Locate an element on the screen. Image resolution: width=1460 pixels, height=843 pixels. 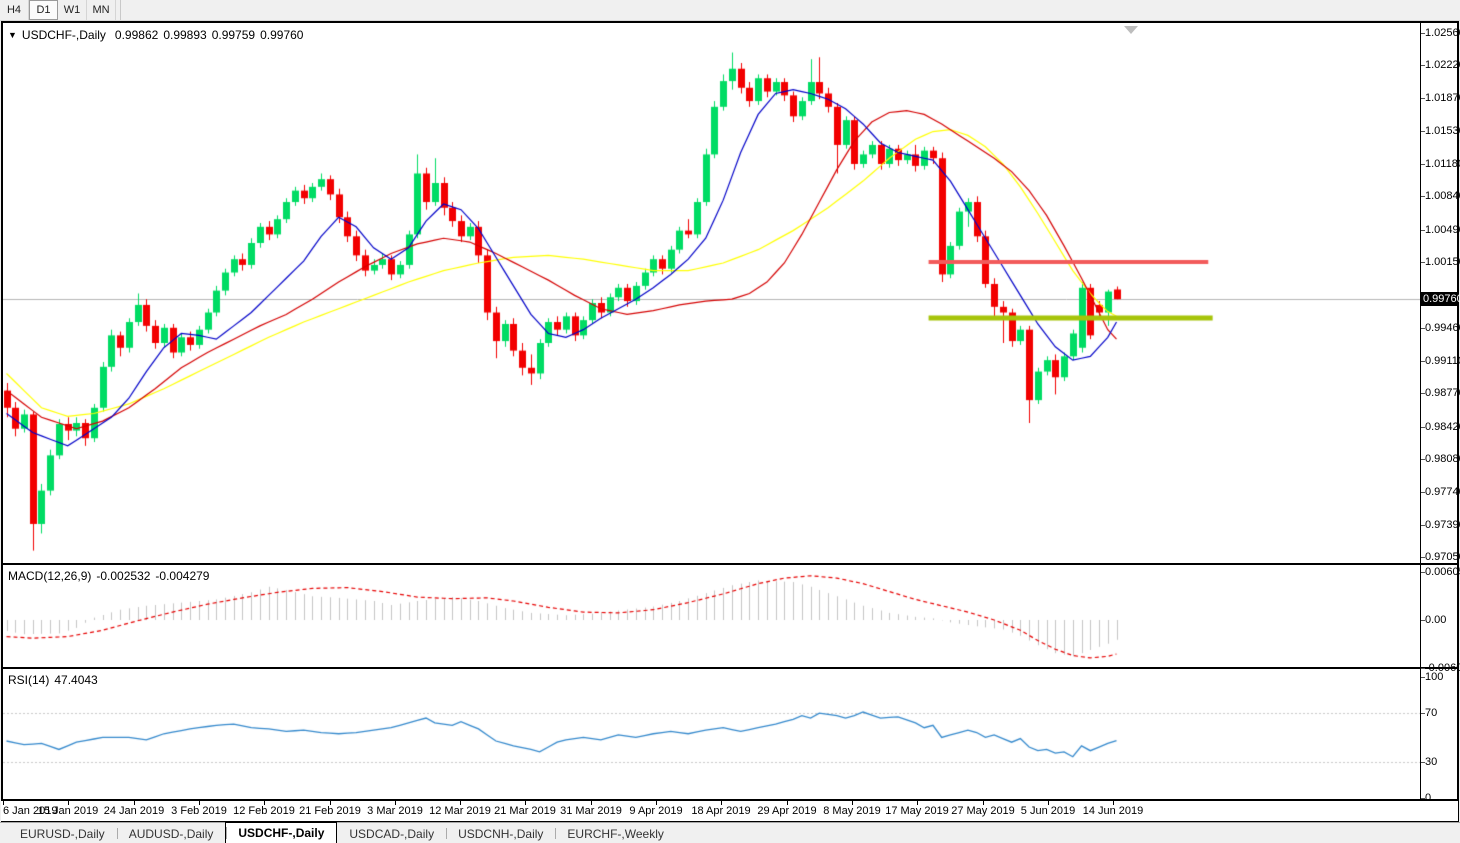
price-axis-tick: 1.00840 is located at coordinates (1442, 196).